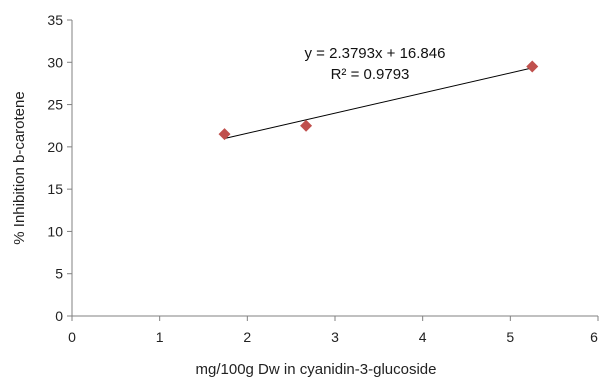 The height and width of the screenshot is (378, 600). Describe the element at coordinates (55, 20) in the screenshot. I see `y-tick-label: 35` at that location.